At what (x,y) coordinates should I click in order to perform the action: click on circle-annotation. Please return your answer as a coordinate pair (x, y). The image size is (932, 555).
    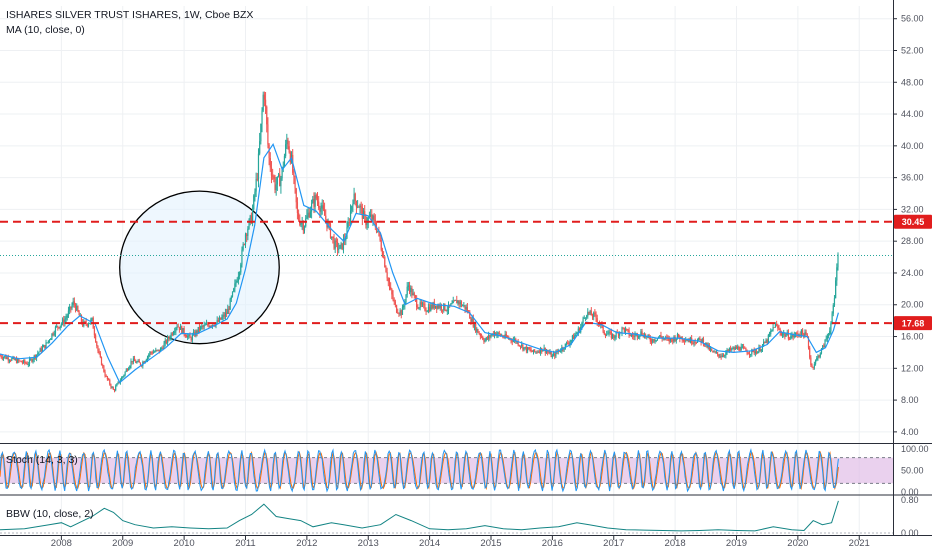
    Looking at the image, I should click on (199, 267).